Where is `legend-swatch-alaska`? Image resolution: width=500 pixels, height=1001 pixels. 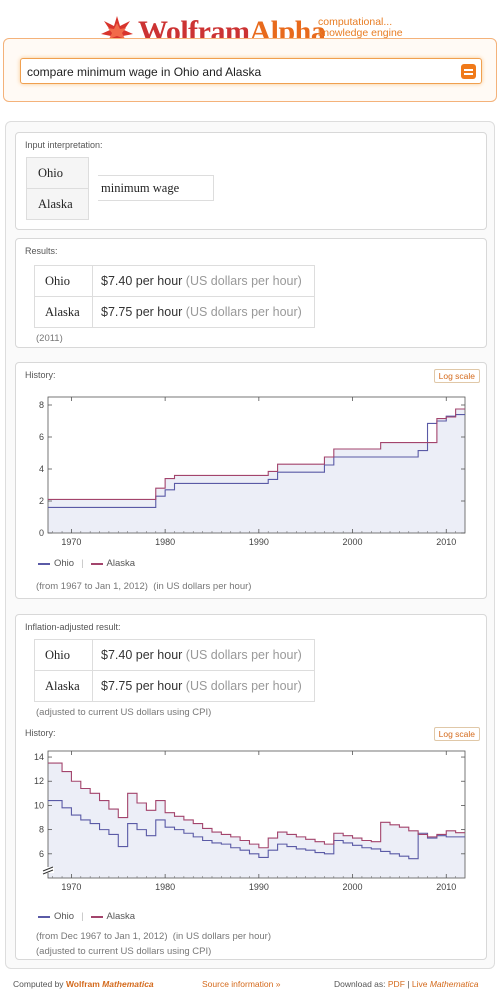 legend-swatch-alaska is located at coordinates (96, 563).